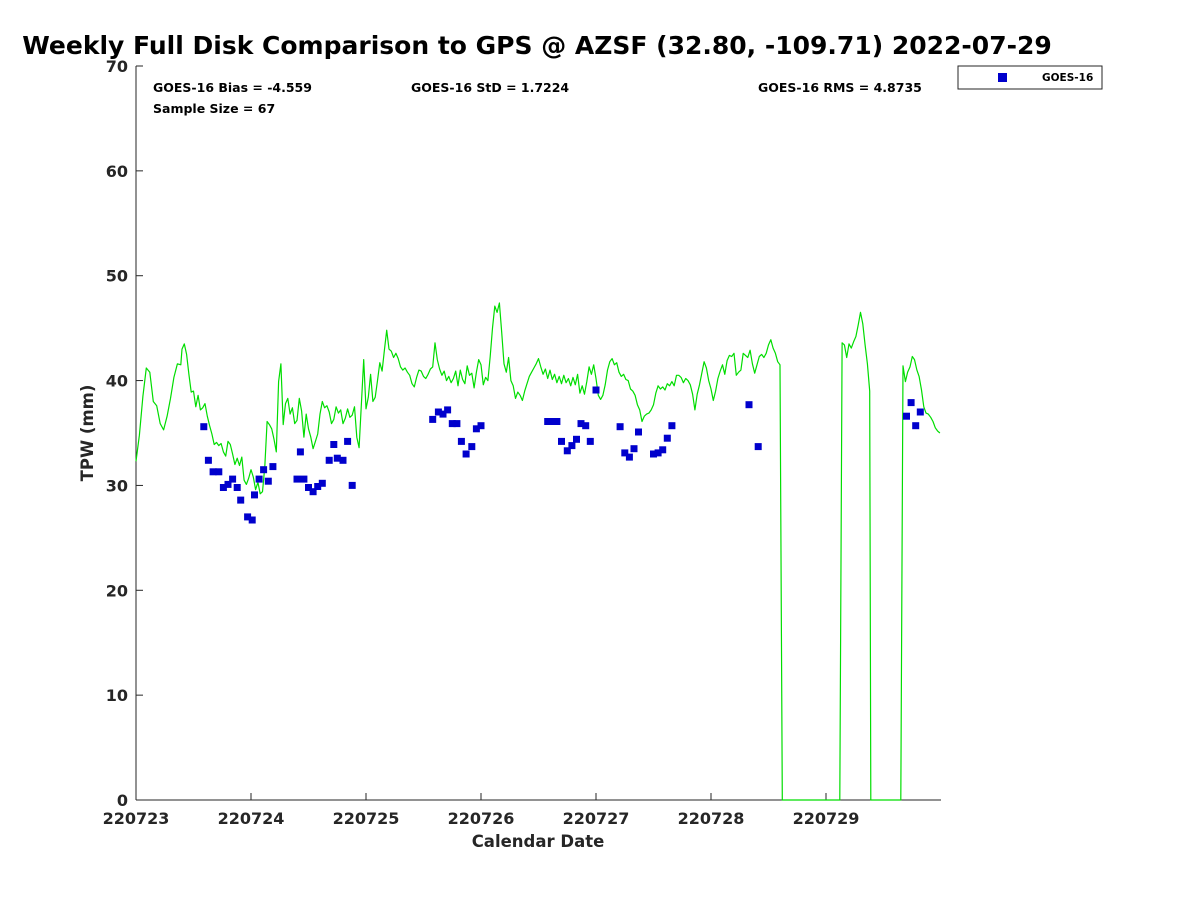  Describe the element at coordinates (711, 818) in the screenshot. I see `x-tick-label: 220728` at that location.